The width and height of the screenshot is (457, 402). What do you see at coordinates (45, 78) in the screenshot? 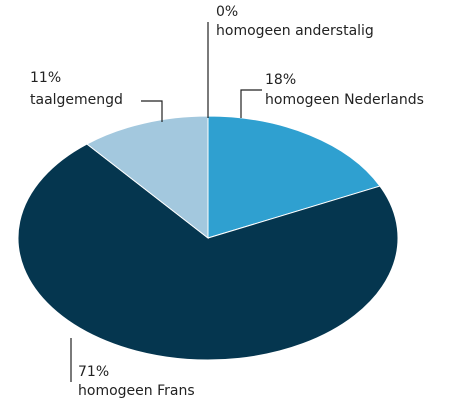
I see `value-label: 11%` at bounding box center [45, 78].